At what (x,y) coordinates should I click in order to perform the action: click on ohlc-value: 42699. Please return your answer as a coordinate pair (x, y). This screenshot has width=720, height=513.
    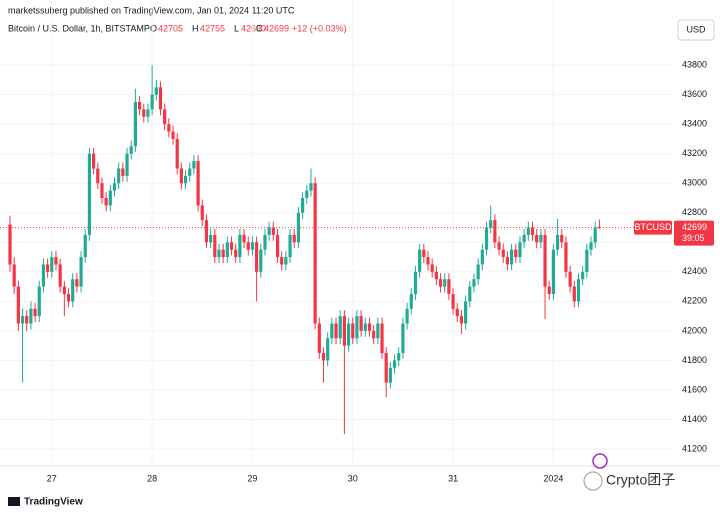
    Looking at the image, I should click on (276, 28).